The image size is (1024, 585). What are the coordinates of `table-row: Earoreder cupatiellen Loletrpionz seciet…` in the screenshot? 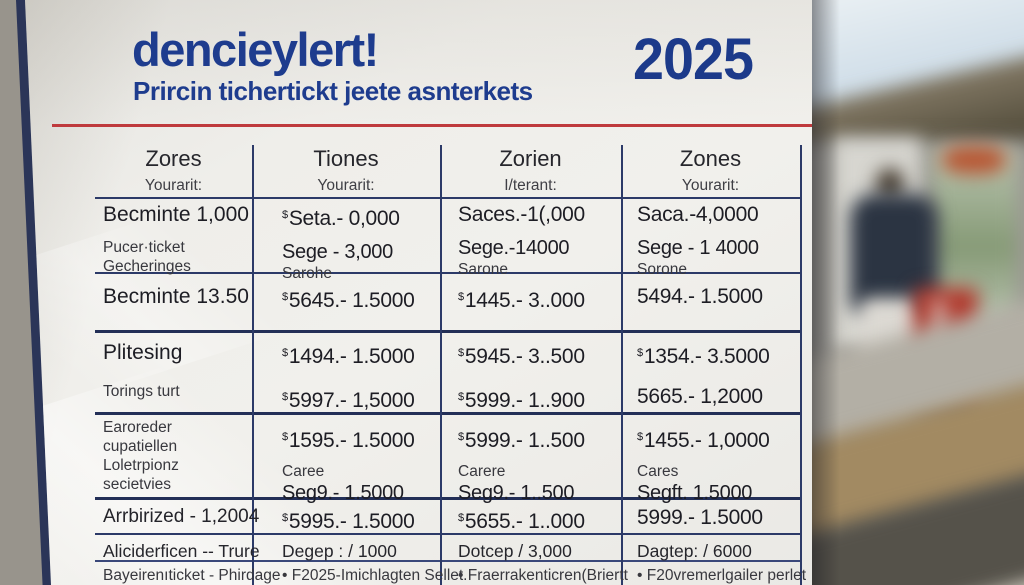 It's located at (448, 461).